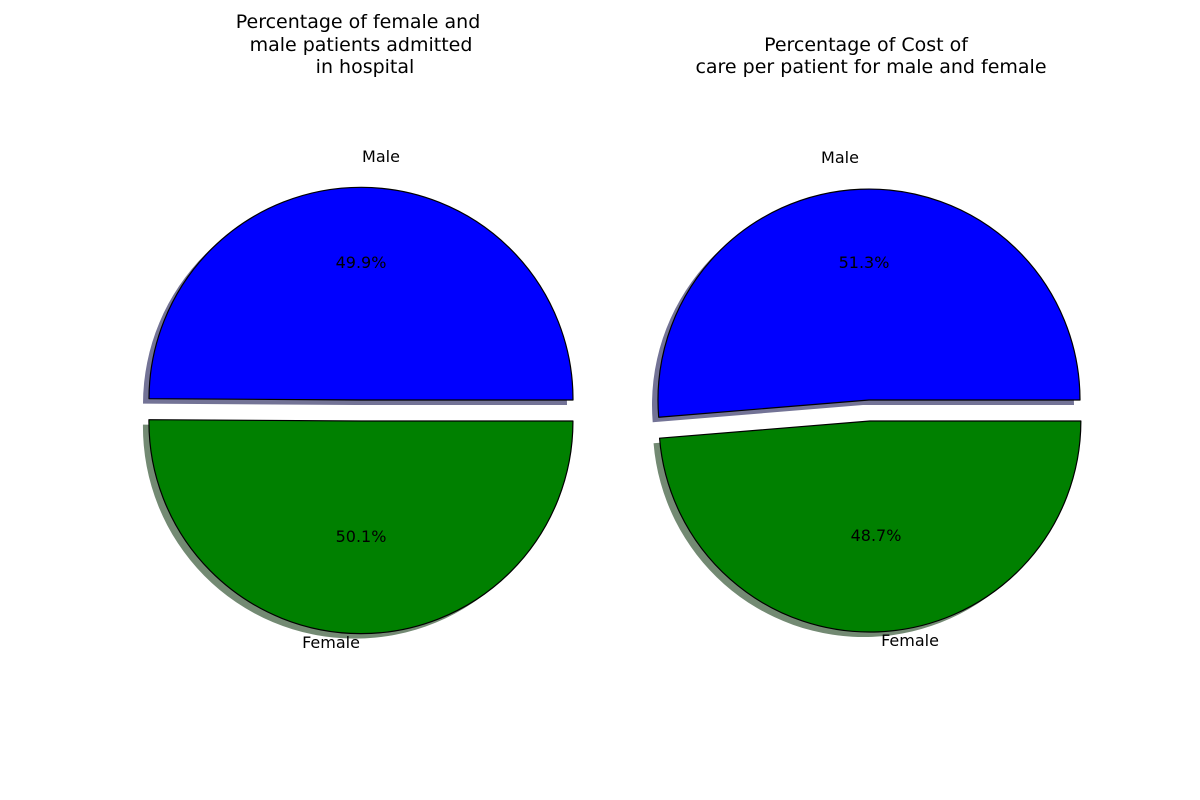 This screenshot has height=800, width=1200. I want to click on percent-label-male: 49.9%, so click(361, 262).